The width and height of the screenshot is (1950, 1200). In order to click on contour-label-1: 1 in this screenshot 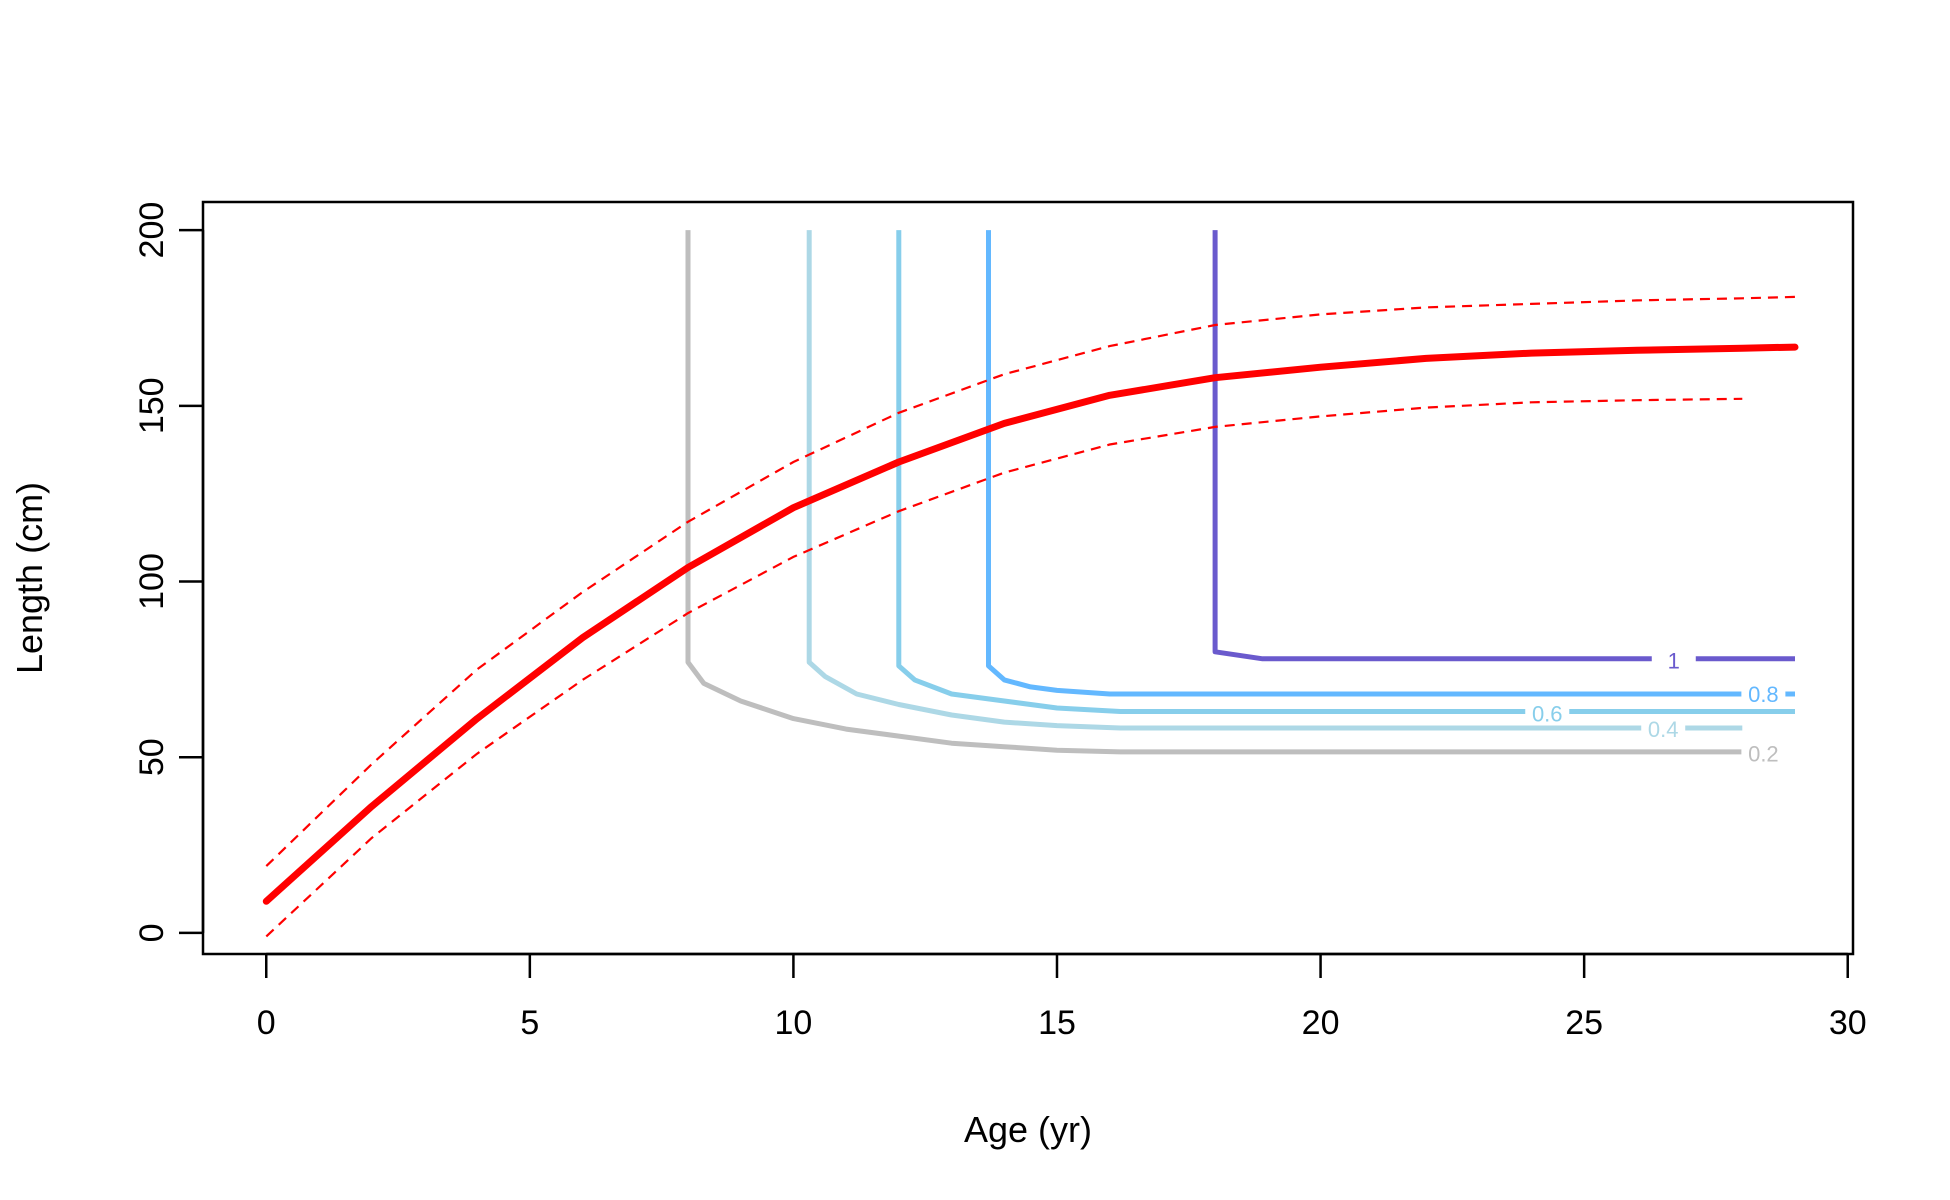, I will do `click(1674, 661)`.